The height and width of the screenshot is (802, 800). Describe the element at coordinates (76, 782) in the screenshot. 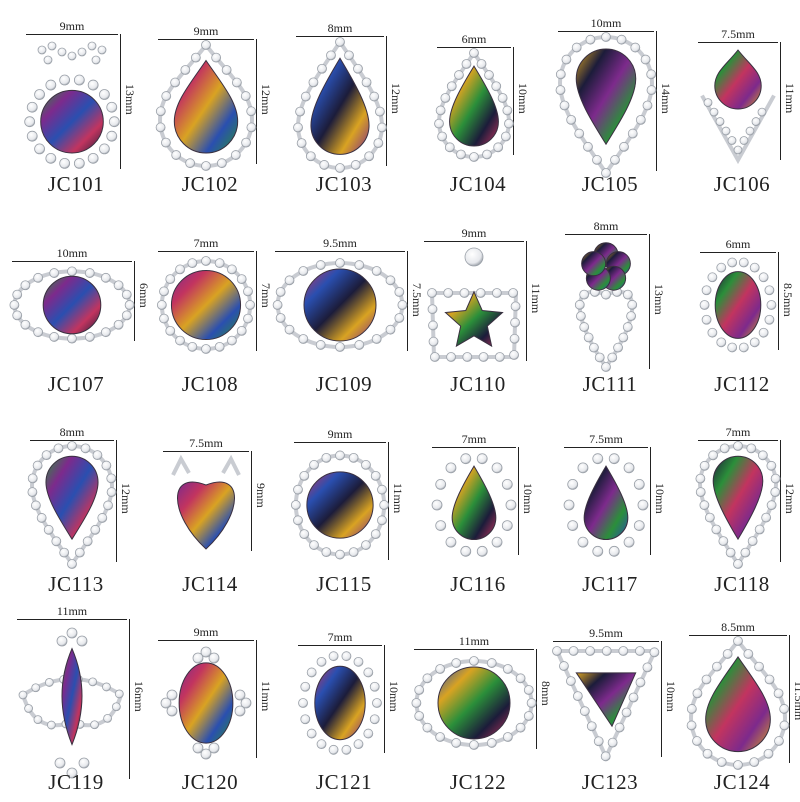

I see `product-code: JC119` at that location.